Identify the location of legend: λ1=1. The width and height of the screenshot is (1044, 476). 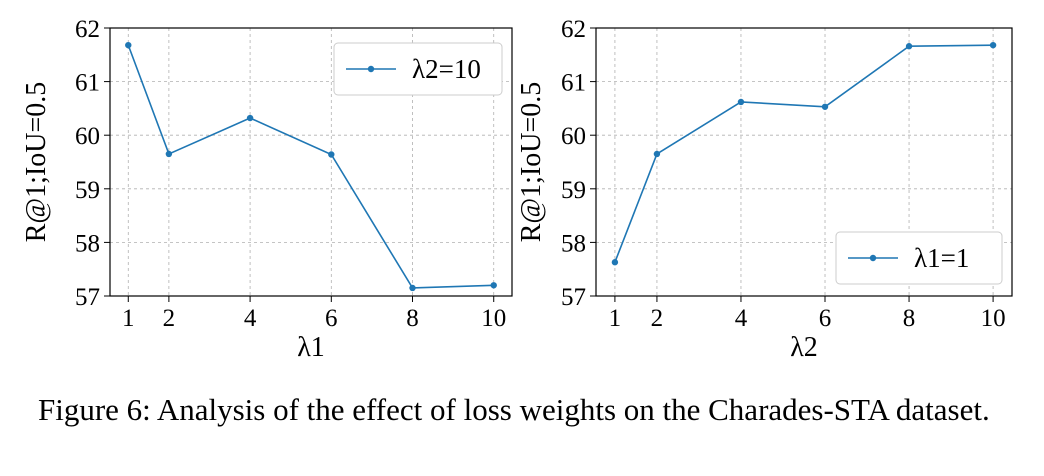
(919, 258).